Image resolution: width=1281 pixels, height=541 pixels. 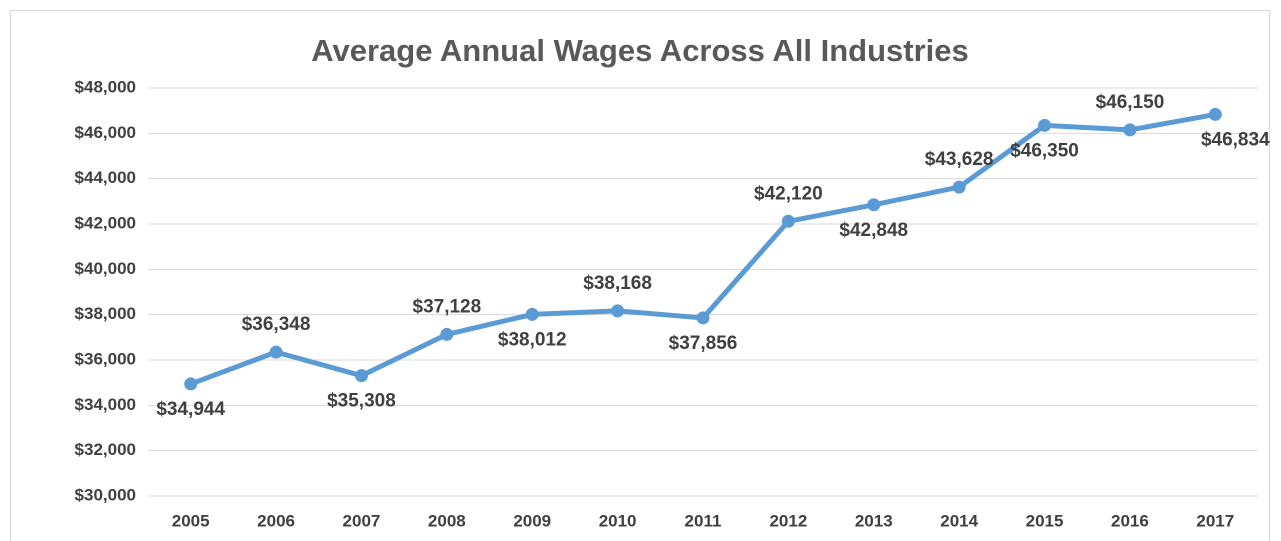 I want to click on data-label: $42,120, so click(x=788, y=193).